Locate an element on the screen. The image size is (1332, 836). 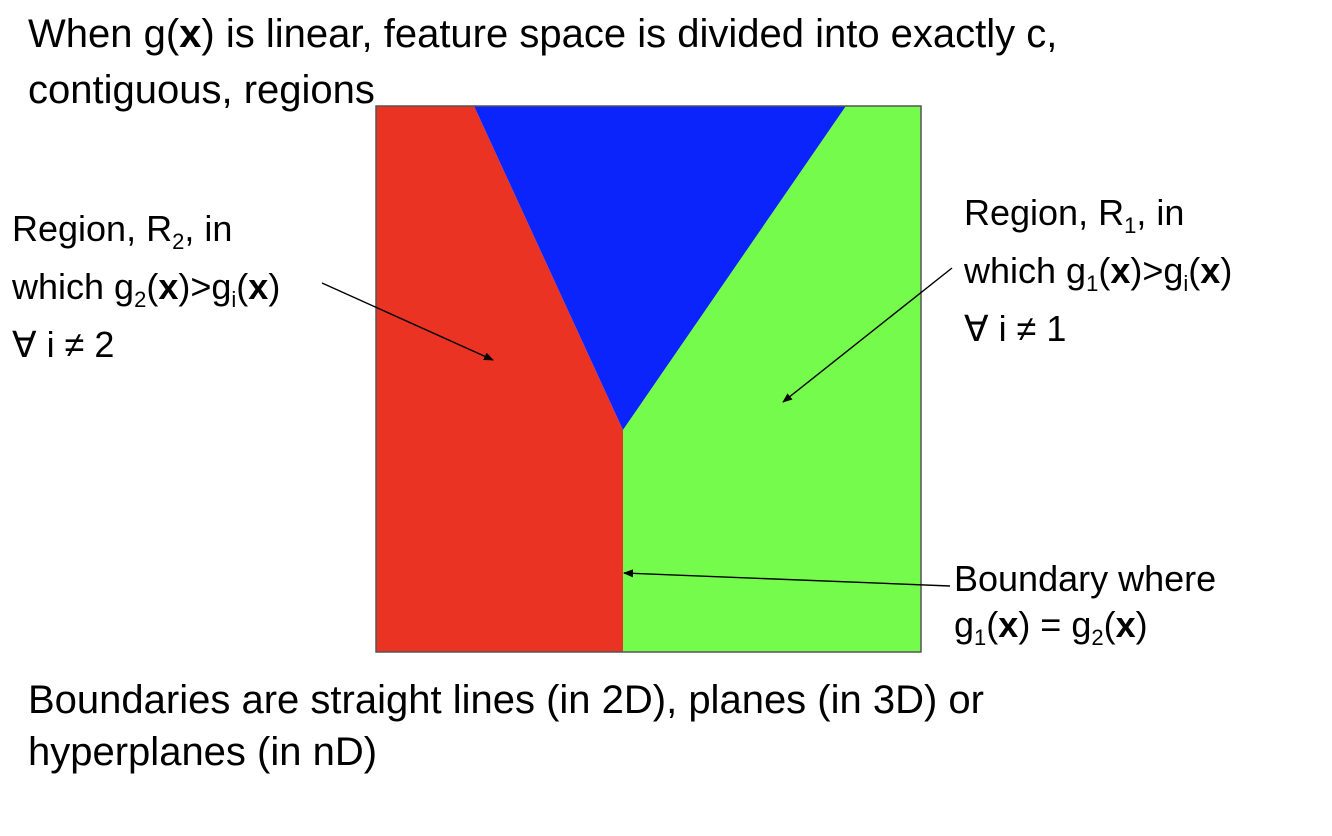
arrow-to-region-r2 is located at coordinates (407, 321).